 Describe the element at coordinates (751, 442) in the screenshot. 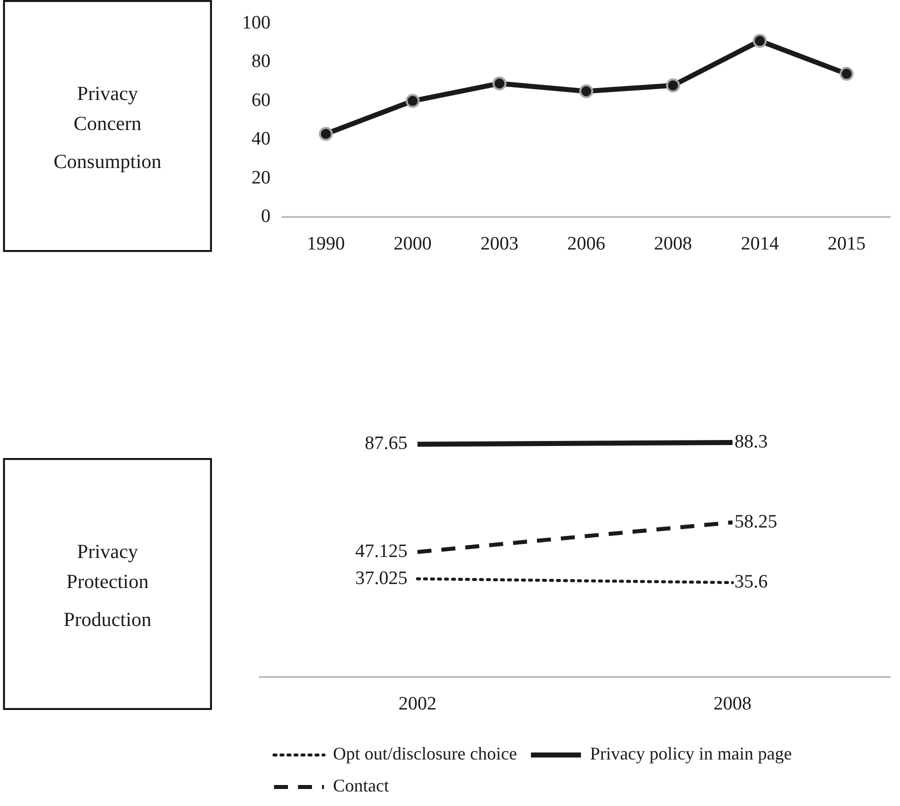

I see `data-label: 88.3` at that location.